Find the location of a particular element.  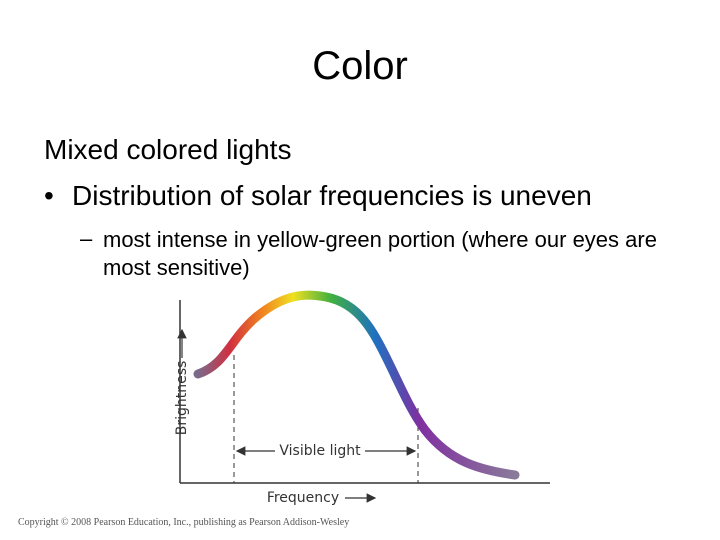

x-axis-label: Frequency is located at coordinates (303, 498).